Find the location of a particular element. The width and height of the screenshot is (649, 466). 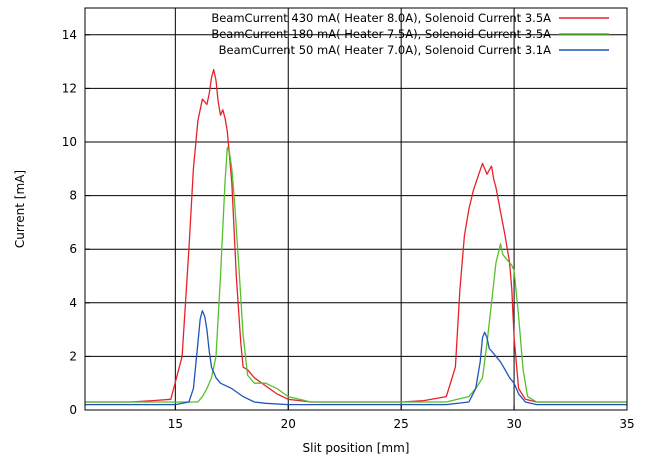

x-tick-label: 25 is located at coordinates (401, 424).